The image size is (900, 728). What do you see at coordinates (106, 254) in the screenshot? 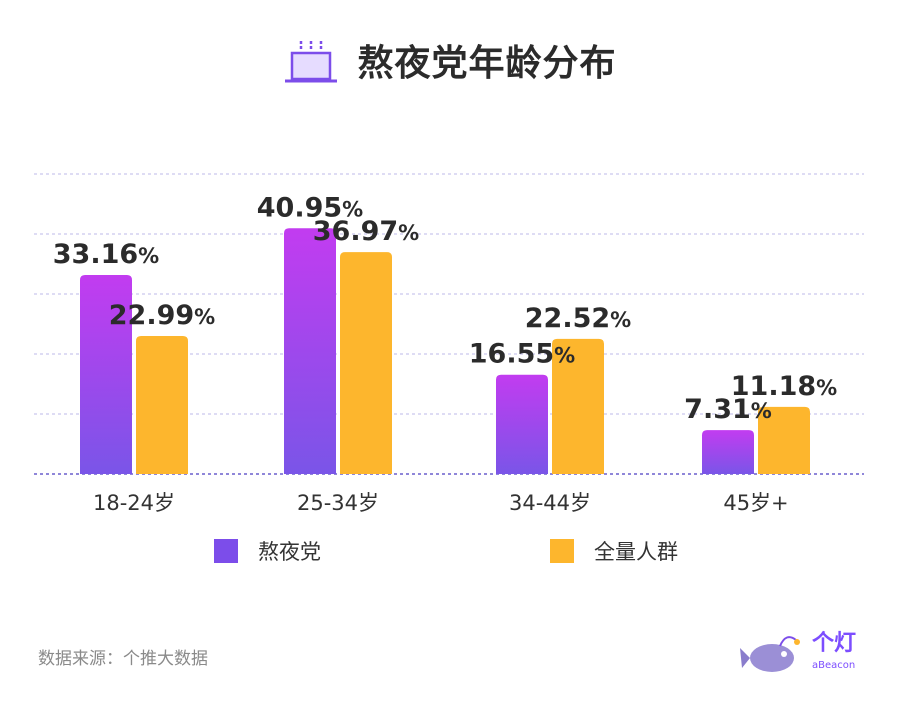
I see `data-label: 33.16%` at bounding box center [106, 254].